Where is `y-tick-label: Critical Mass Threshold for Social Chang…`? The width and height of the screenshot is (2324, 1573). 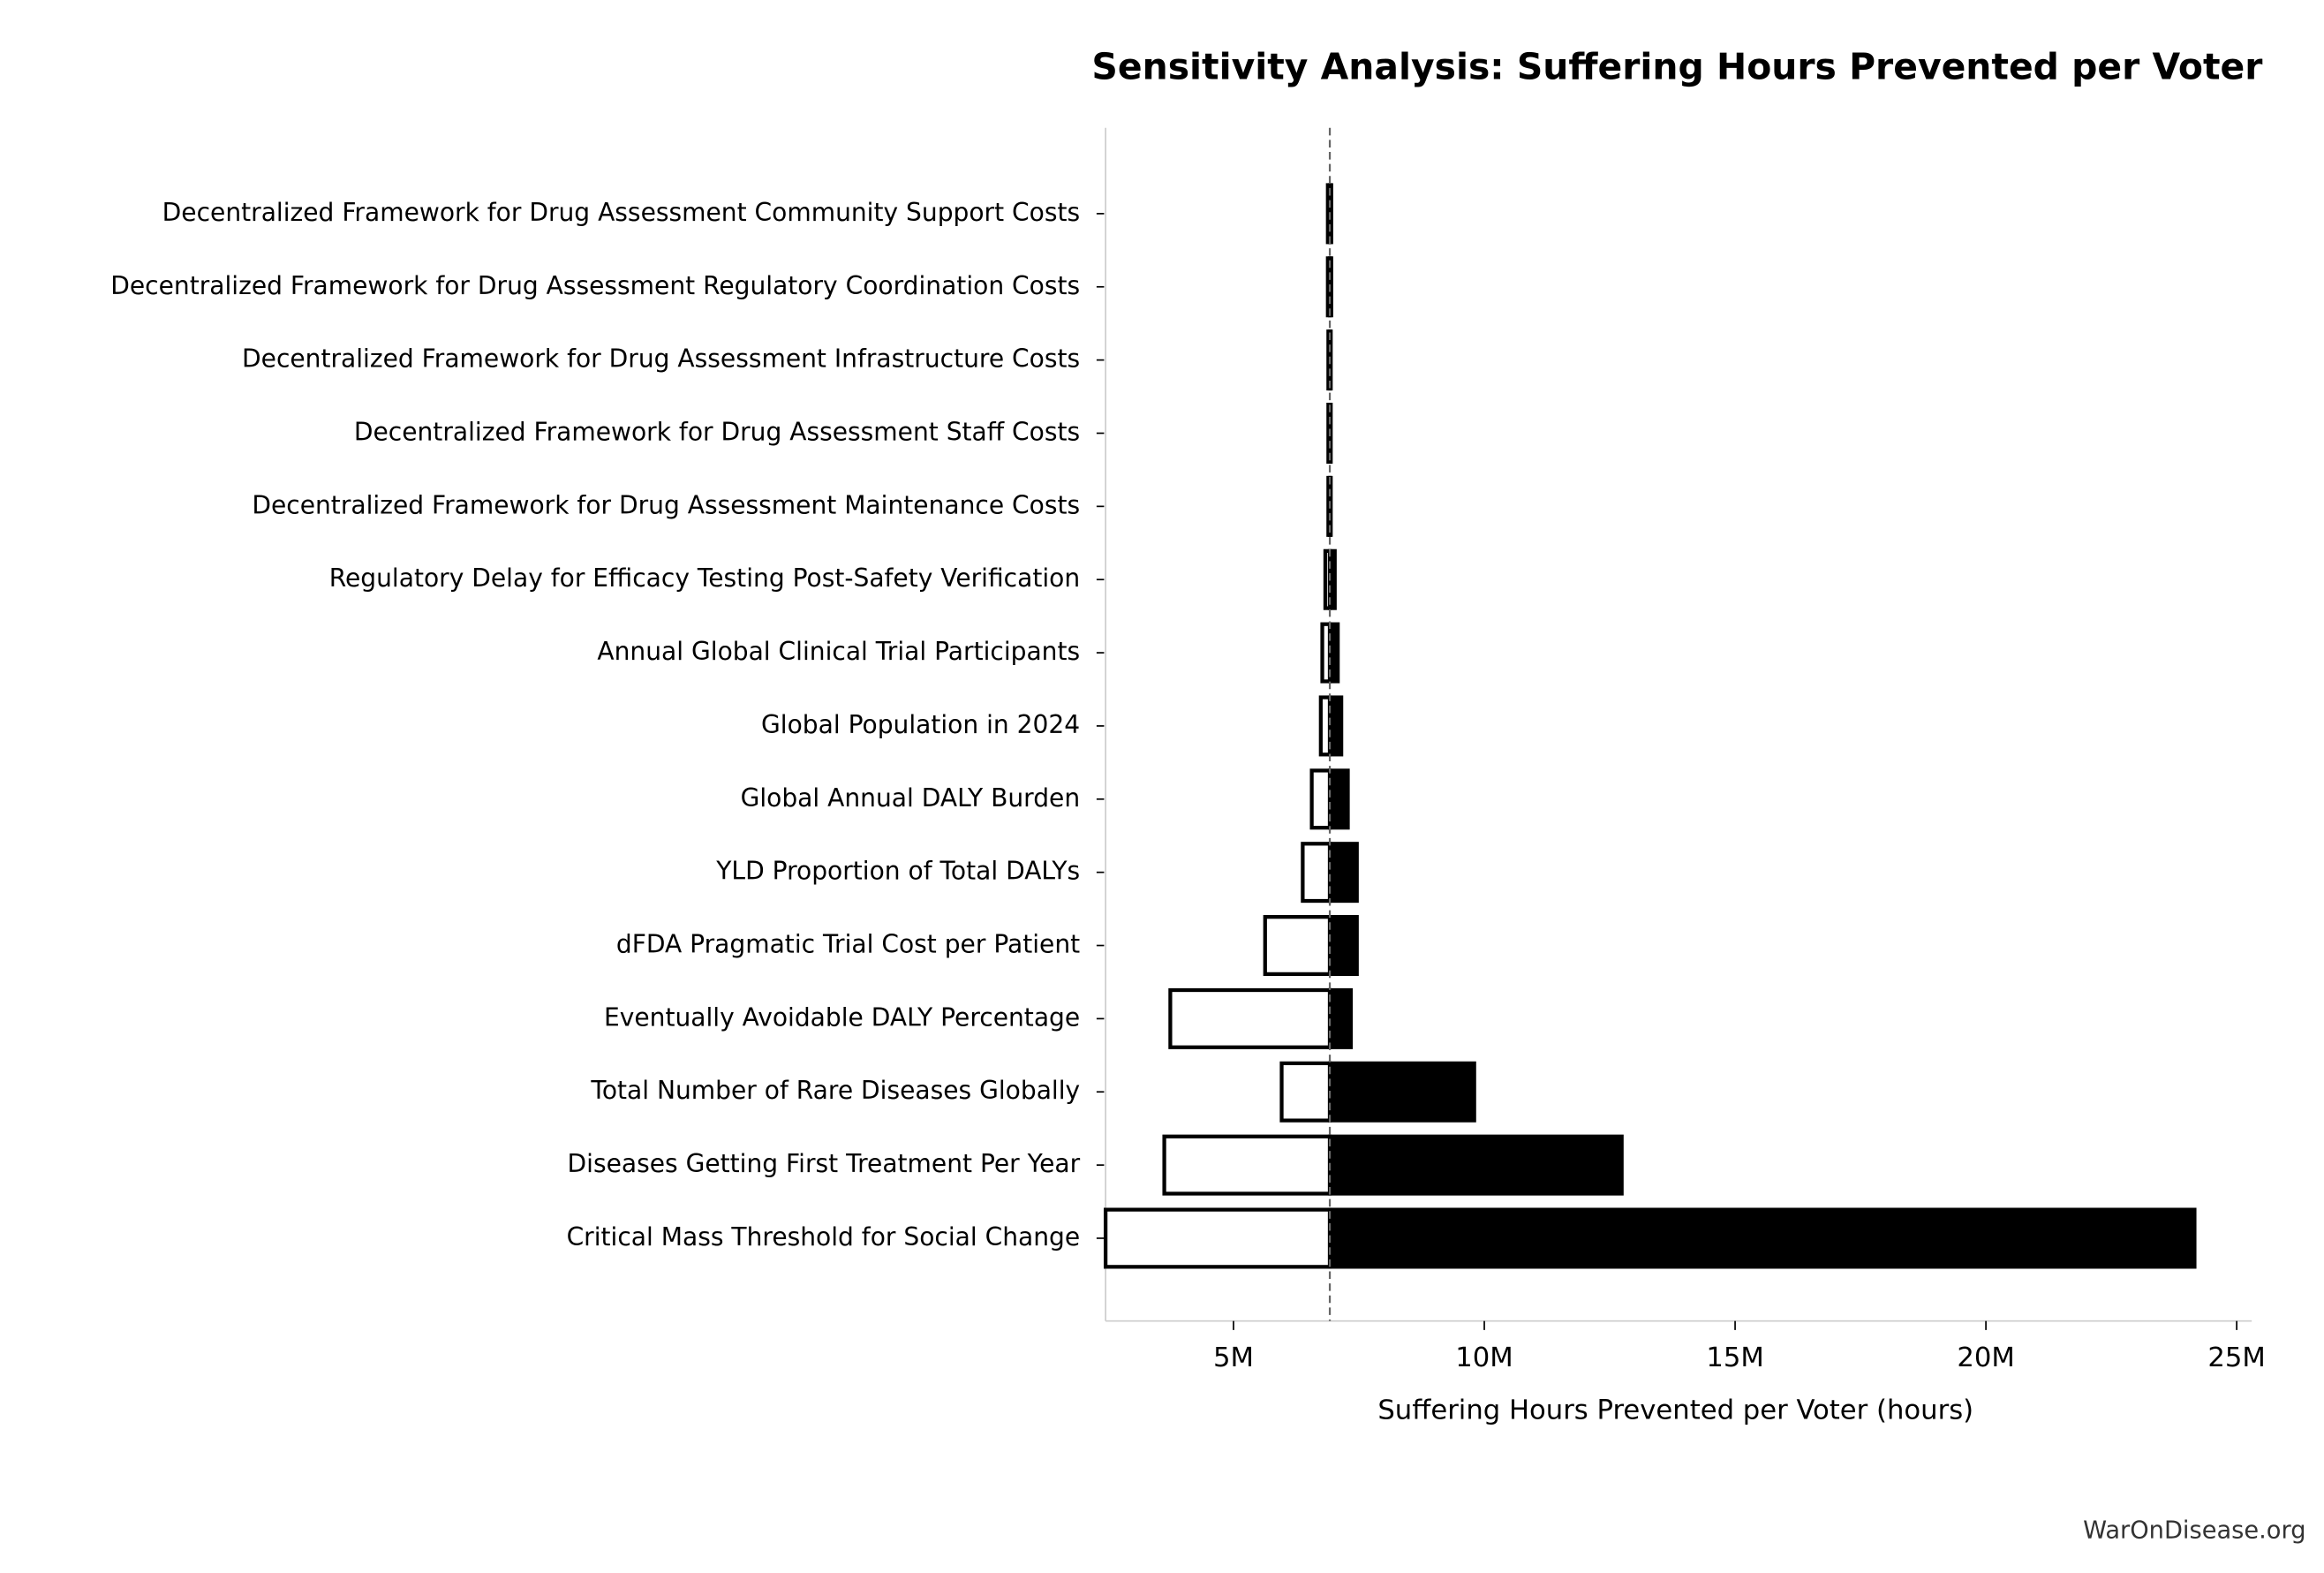
y-tick-label: Critical Mass Threshold for Social Chang… is located at coordinates (824, 1237).